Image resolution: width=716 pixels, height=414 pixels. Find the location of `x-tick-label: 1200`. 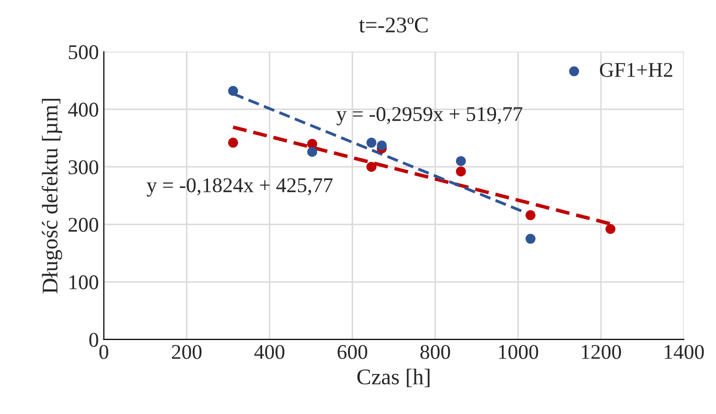

x-tick-label: 1200 is located at coordinates (601, 352).